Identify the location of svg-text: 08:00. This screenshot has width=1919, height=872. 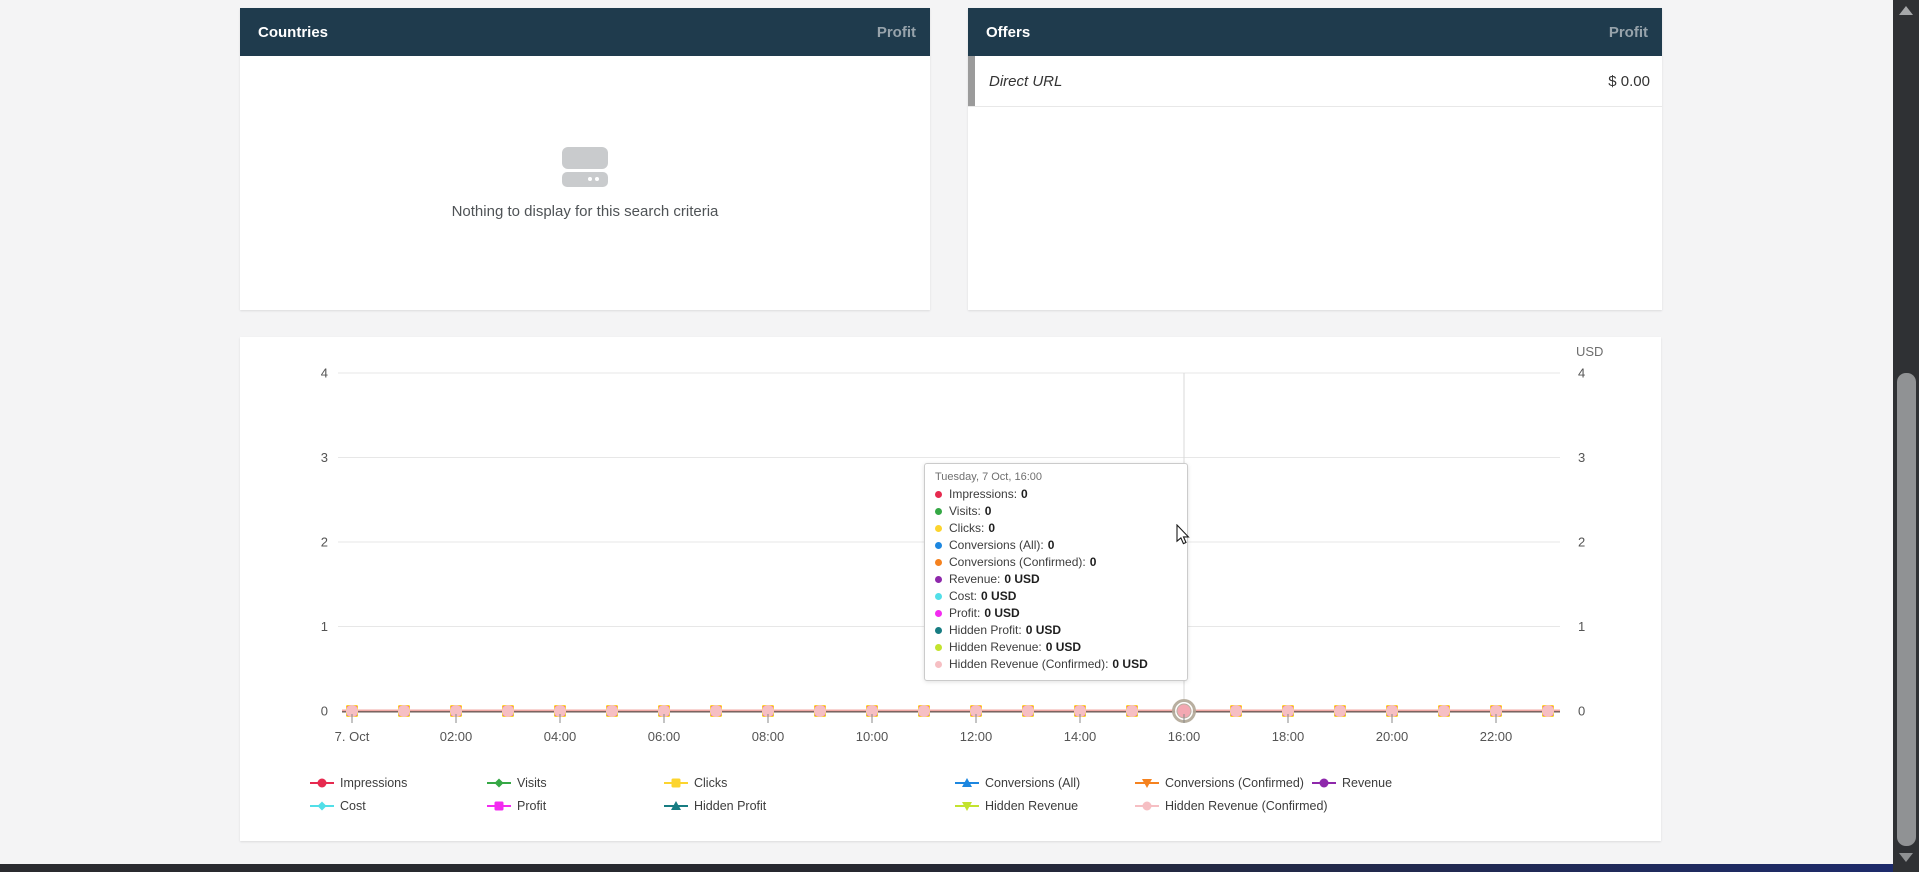
(768, 736).